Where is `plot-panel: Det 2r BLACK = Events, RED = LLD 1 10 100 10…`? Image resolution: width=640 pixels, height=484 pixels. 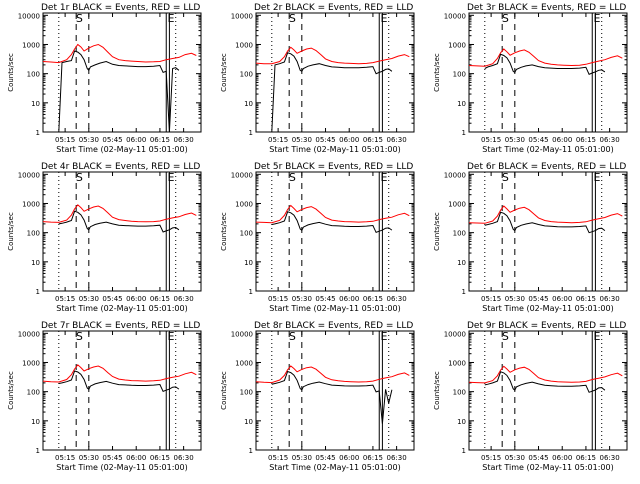 plot-panel: Det 2r BLACK = Events, RED = LLD 1 10 100 10… is located at coordinates (317, 78).